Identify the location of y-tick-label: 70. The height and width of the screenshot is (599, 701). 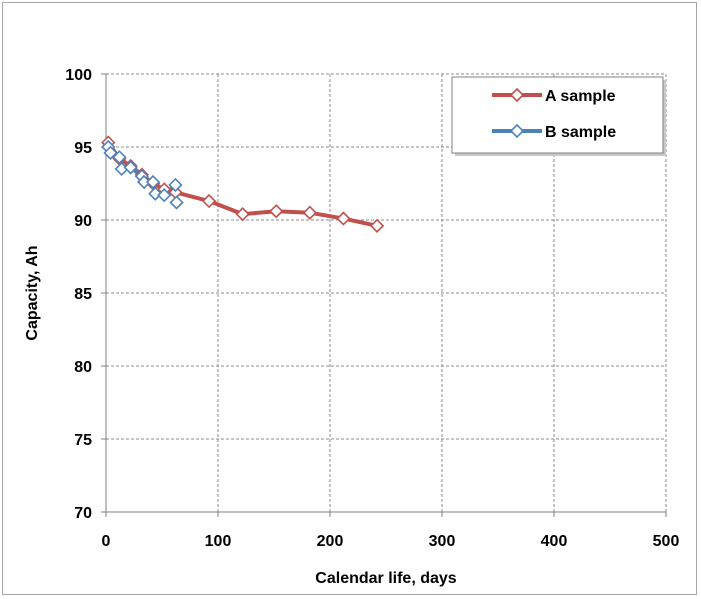
(83, 513).